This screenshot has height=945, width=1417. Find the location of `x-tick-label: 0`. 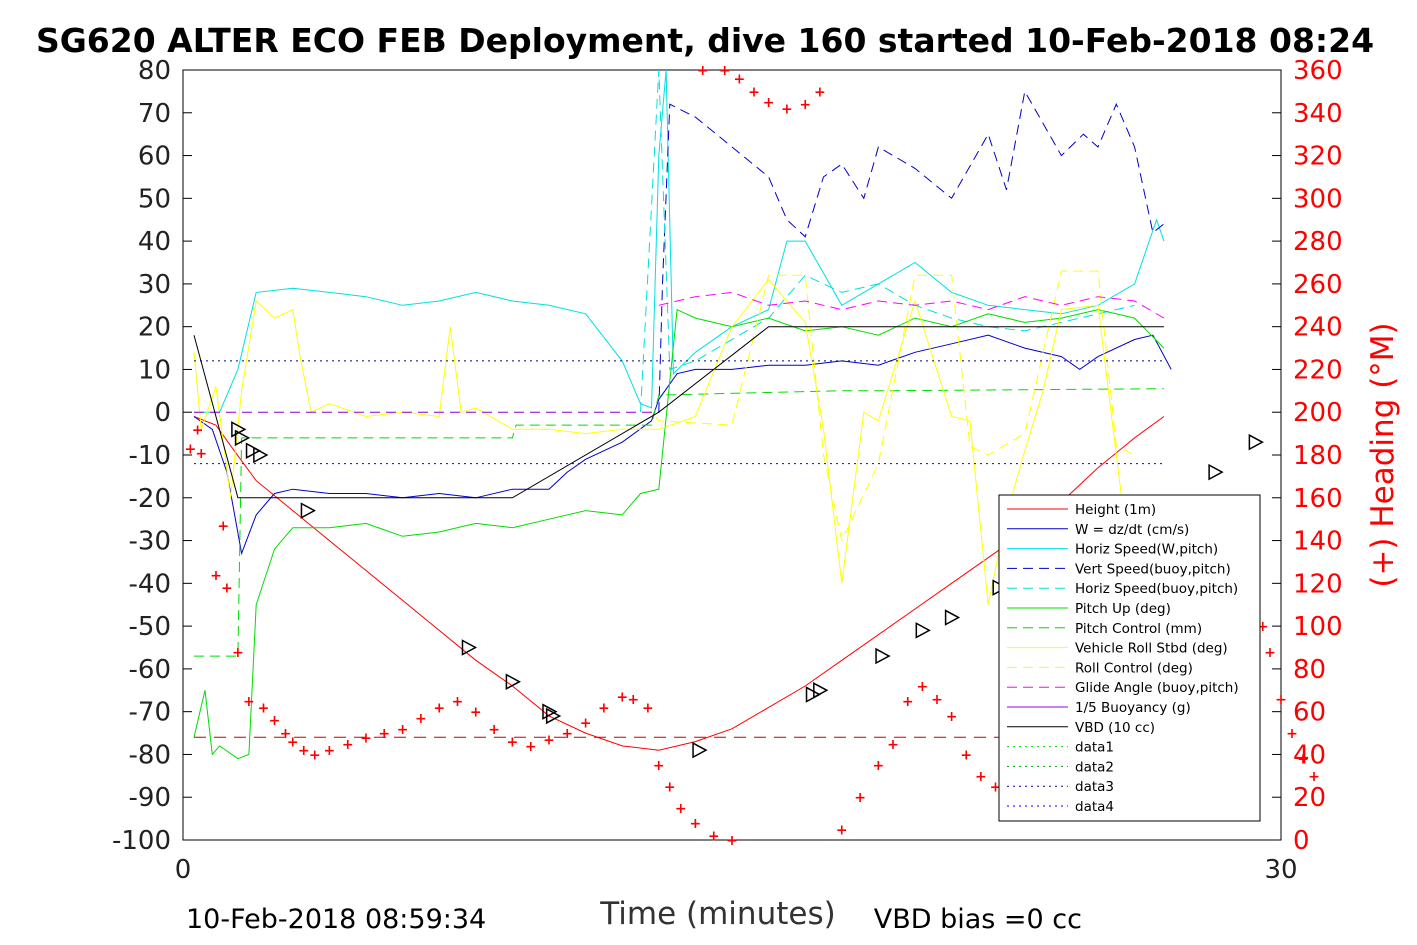

x-tick-label: 0 is located at coordinates (183, 870).